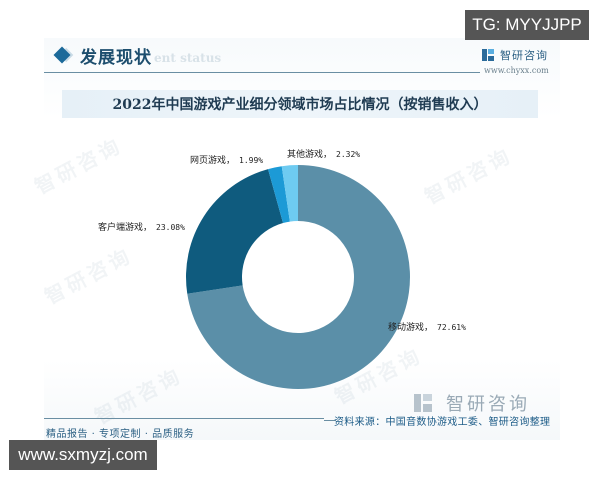 Image resolution: width=600 pixels, height=484 pixels. I want to click on data-source: 资料来源：中国音数协游戏工委、智研咨询整理, so click(442, 422).